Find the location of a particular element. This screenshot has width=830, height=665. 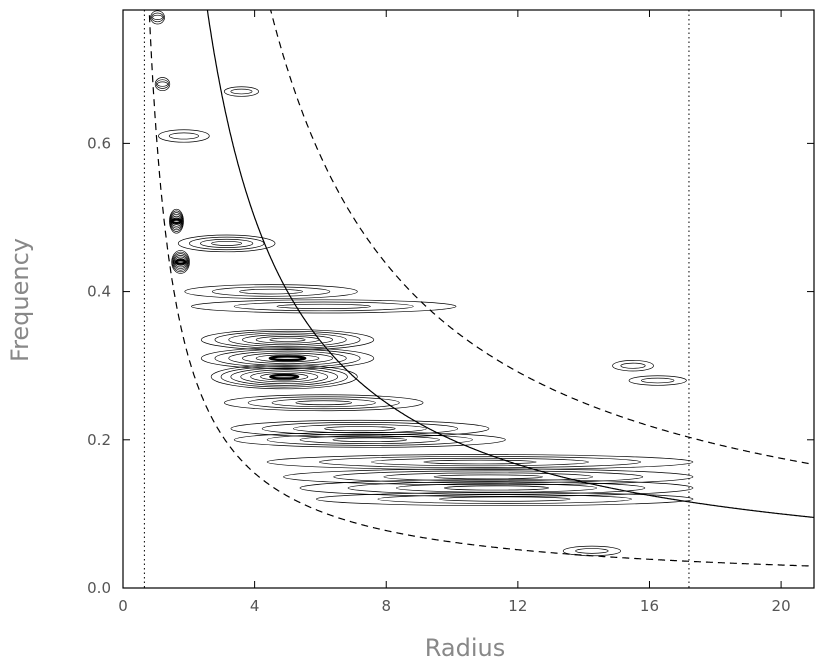

x-tick-label: 12 is located at coordinates (517, 606).